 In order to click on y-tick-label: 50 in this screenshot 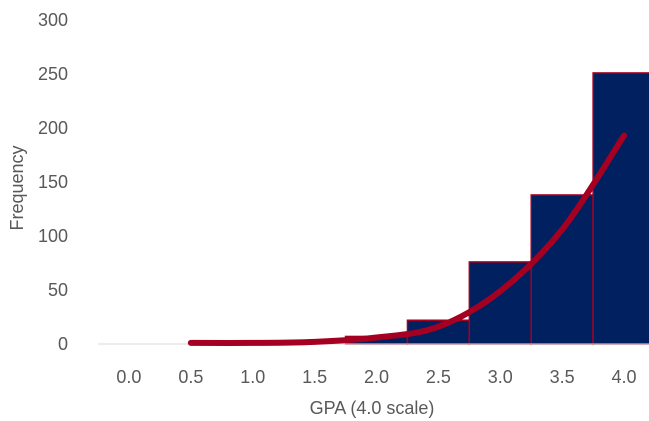, I will do `click(58, 290)`.